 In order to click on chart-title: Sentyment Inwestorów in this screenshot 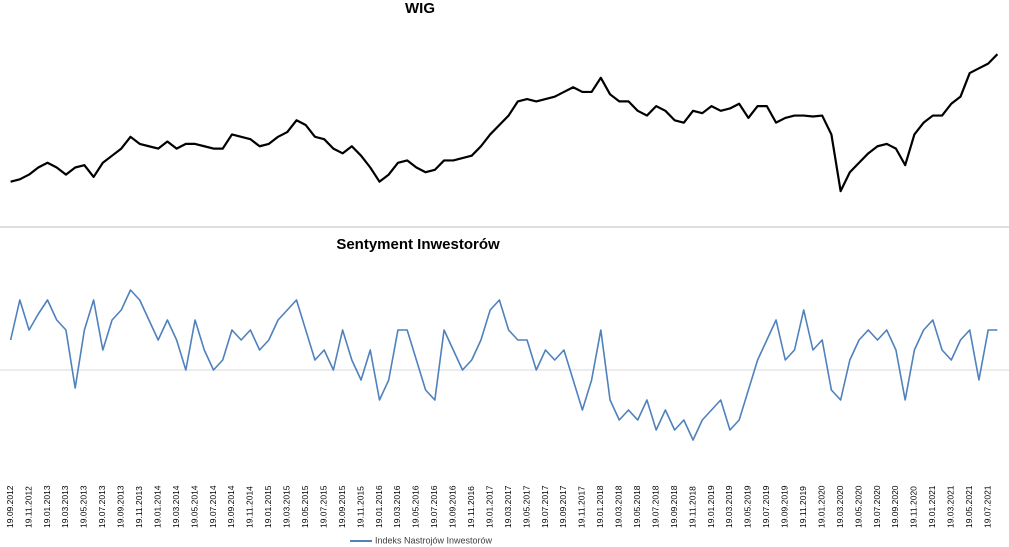, I will do `click(418, 244)`.